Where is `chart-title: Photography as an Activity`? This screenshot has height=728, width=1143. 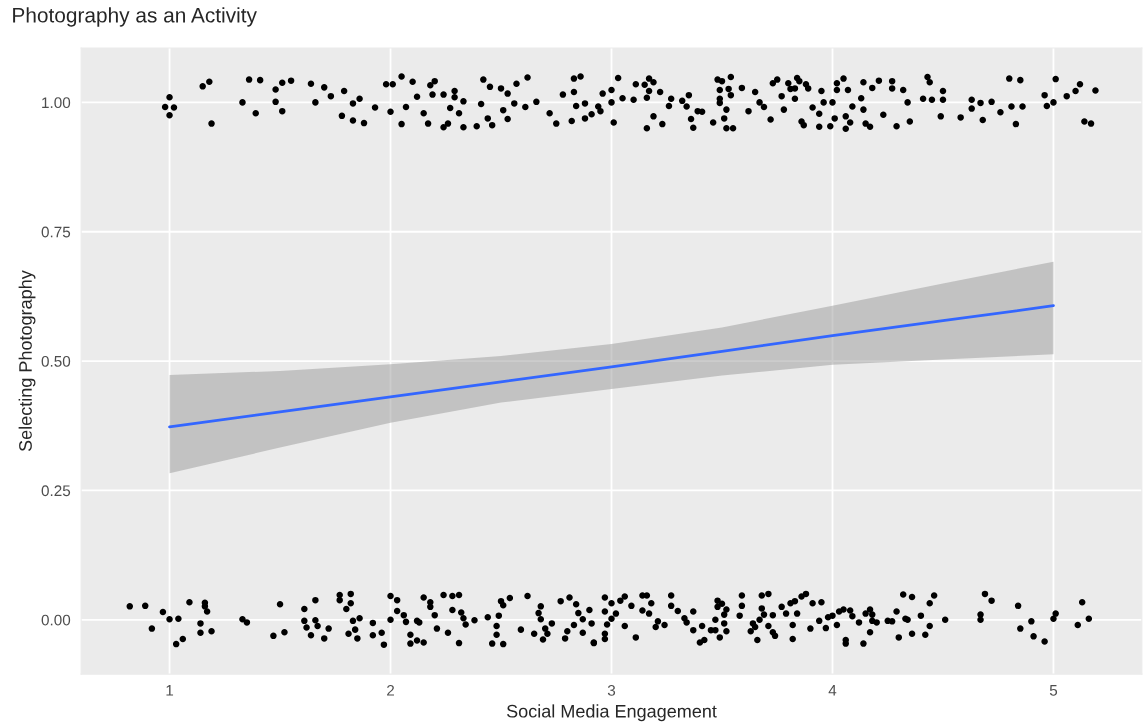 chart-title: Photography as an Activity is located at coordinates (135, 17).